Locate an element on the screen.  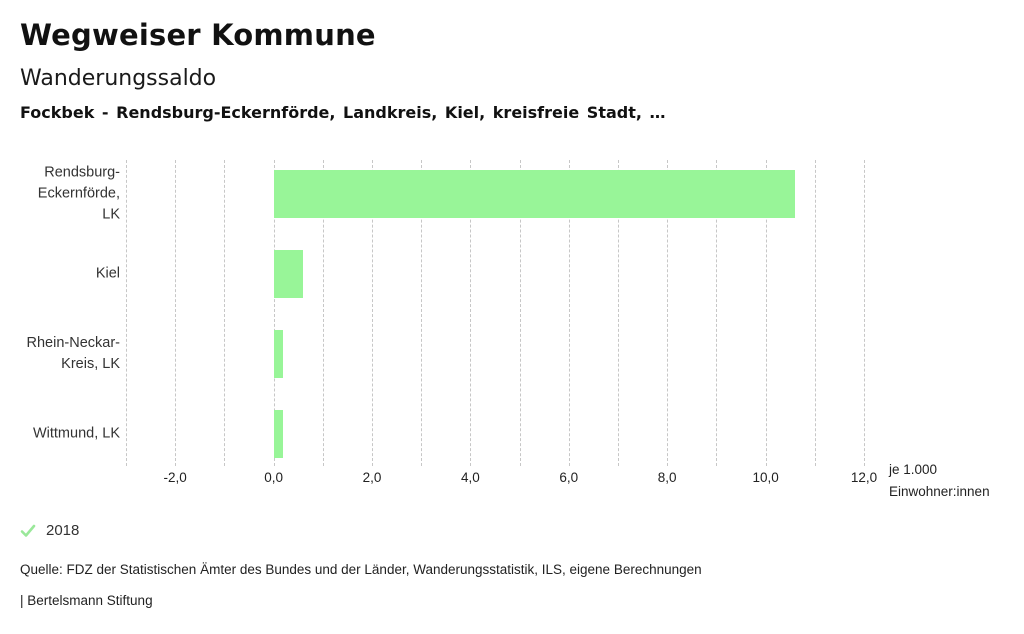
legend: 2018 is located at coordinates (49, 530).